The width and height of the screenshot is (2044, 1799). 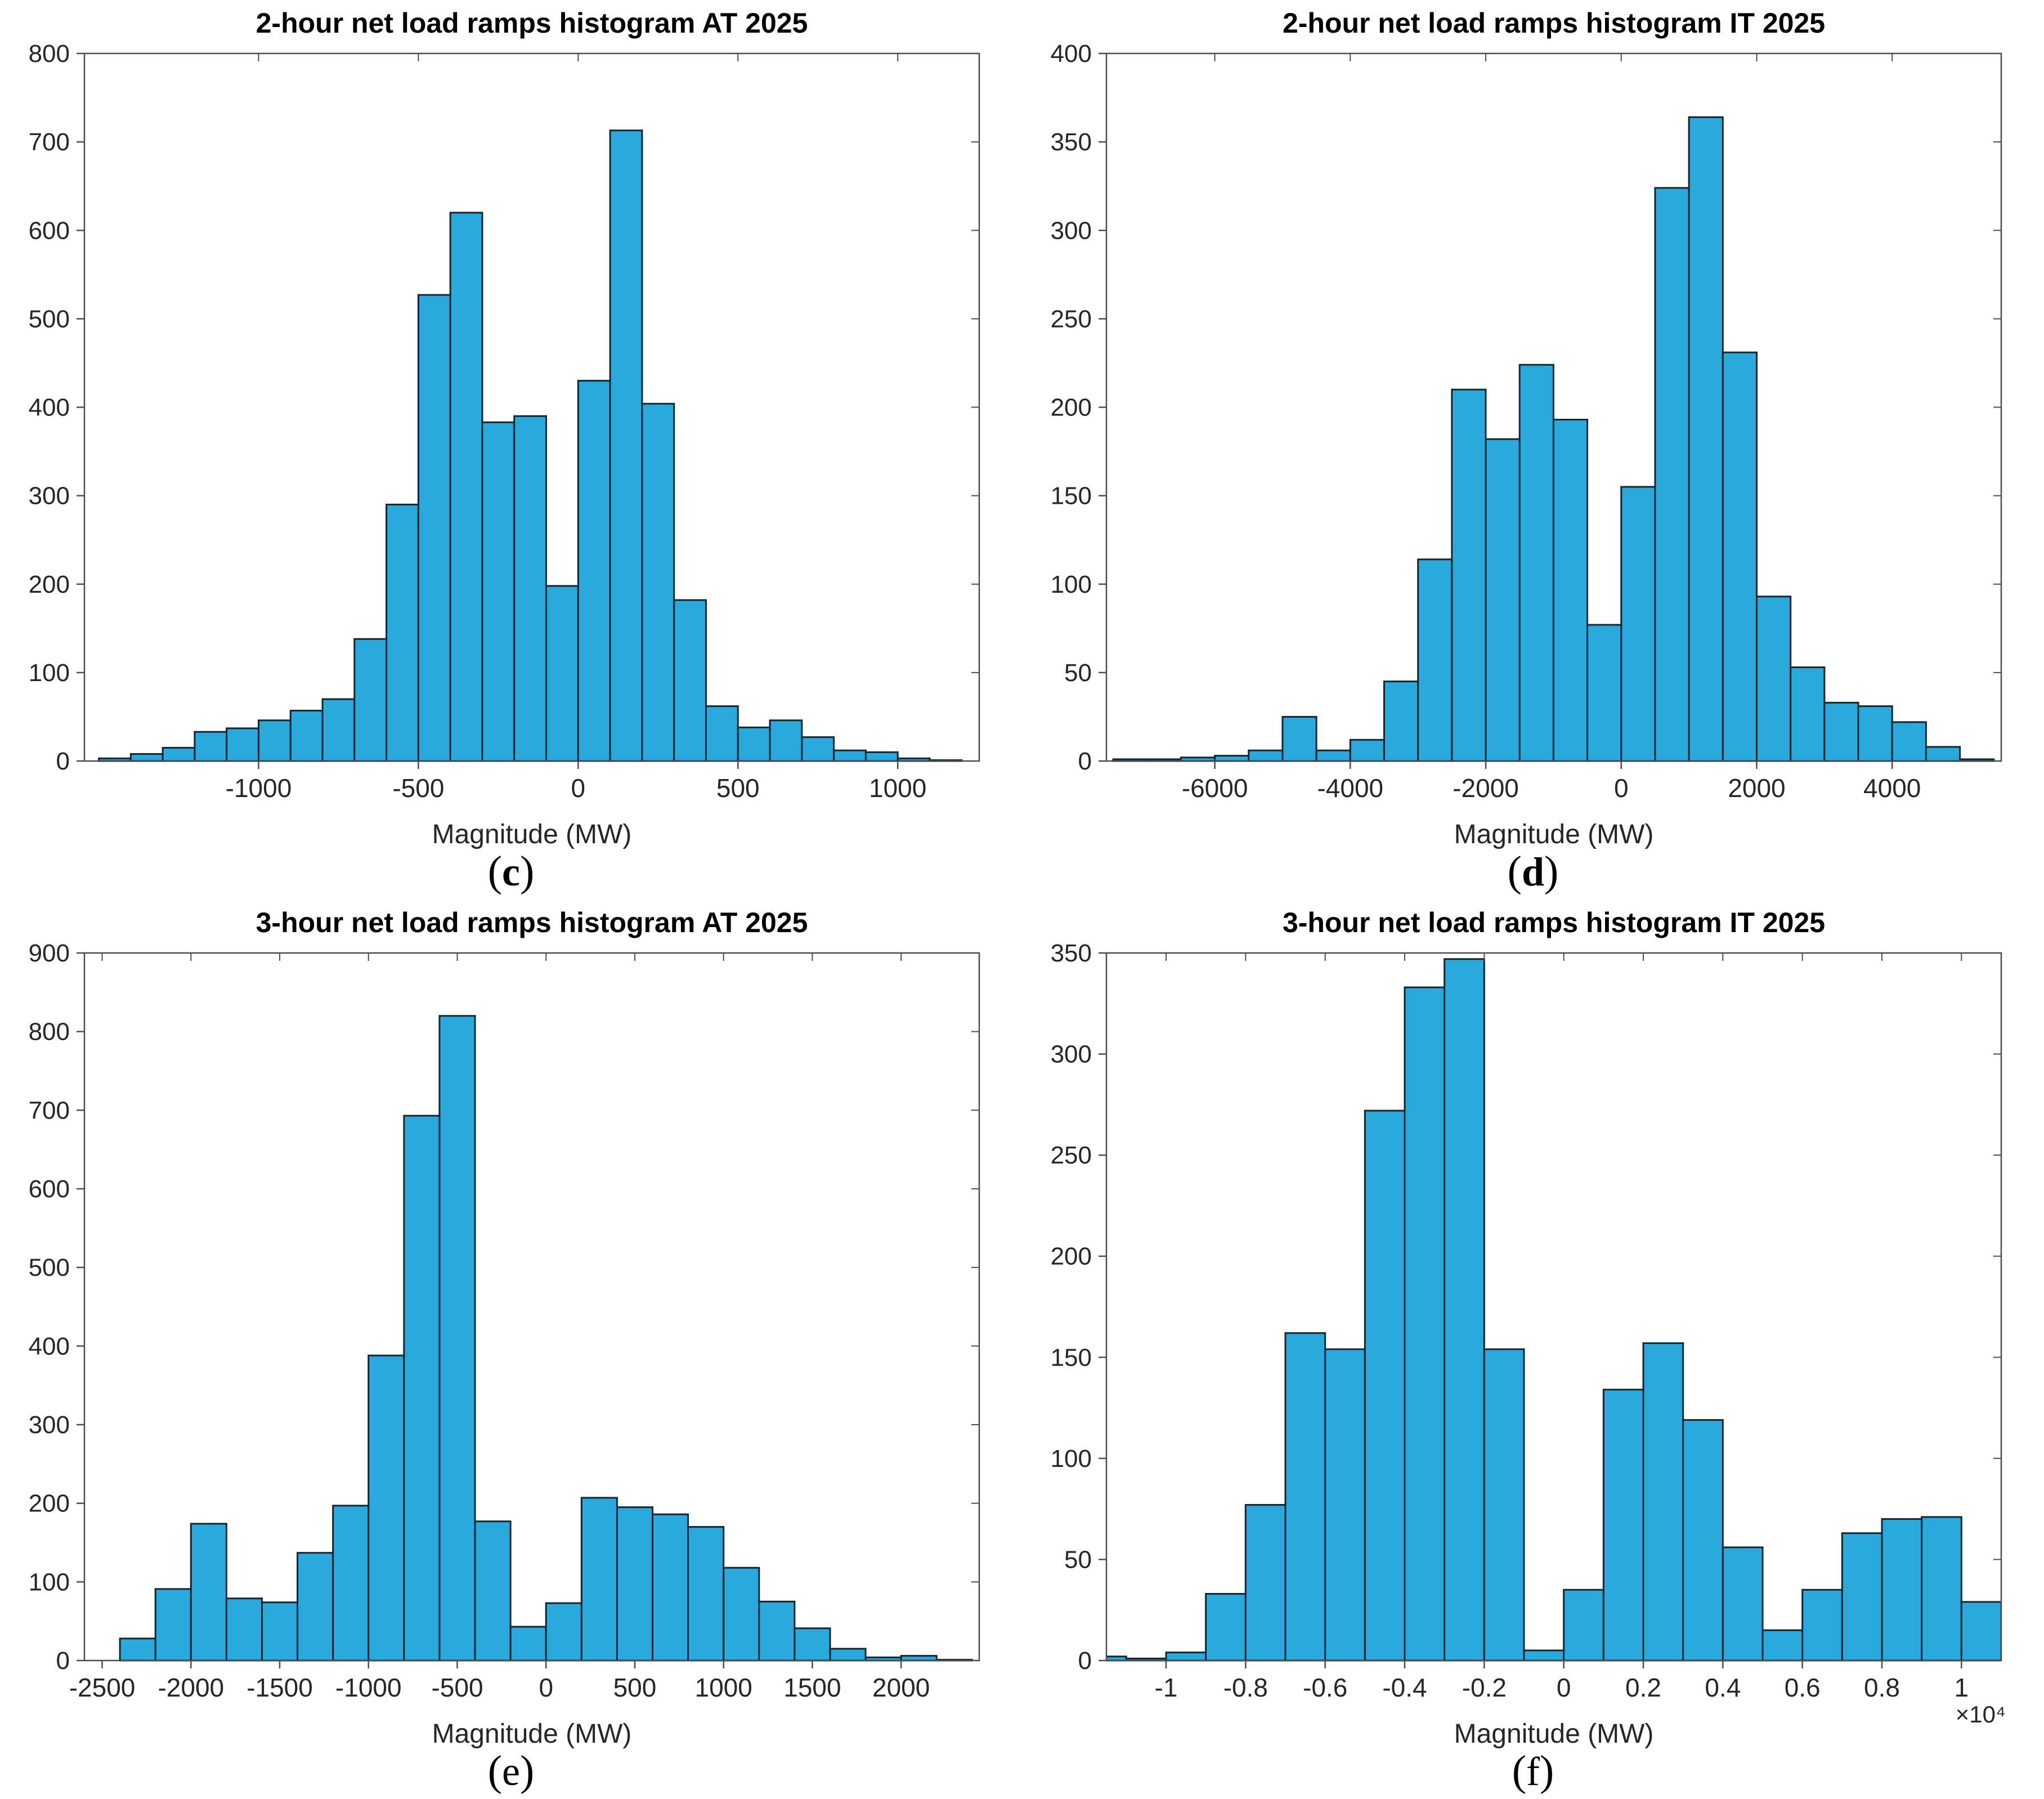 I want to click on figure-caption-d: (d), so click(x=1533, y=873).